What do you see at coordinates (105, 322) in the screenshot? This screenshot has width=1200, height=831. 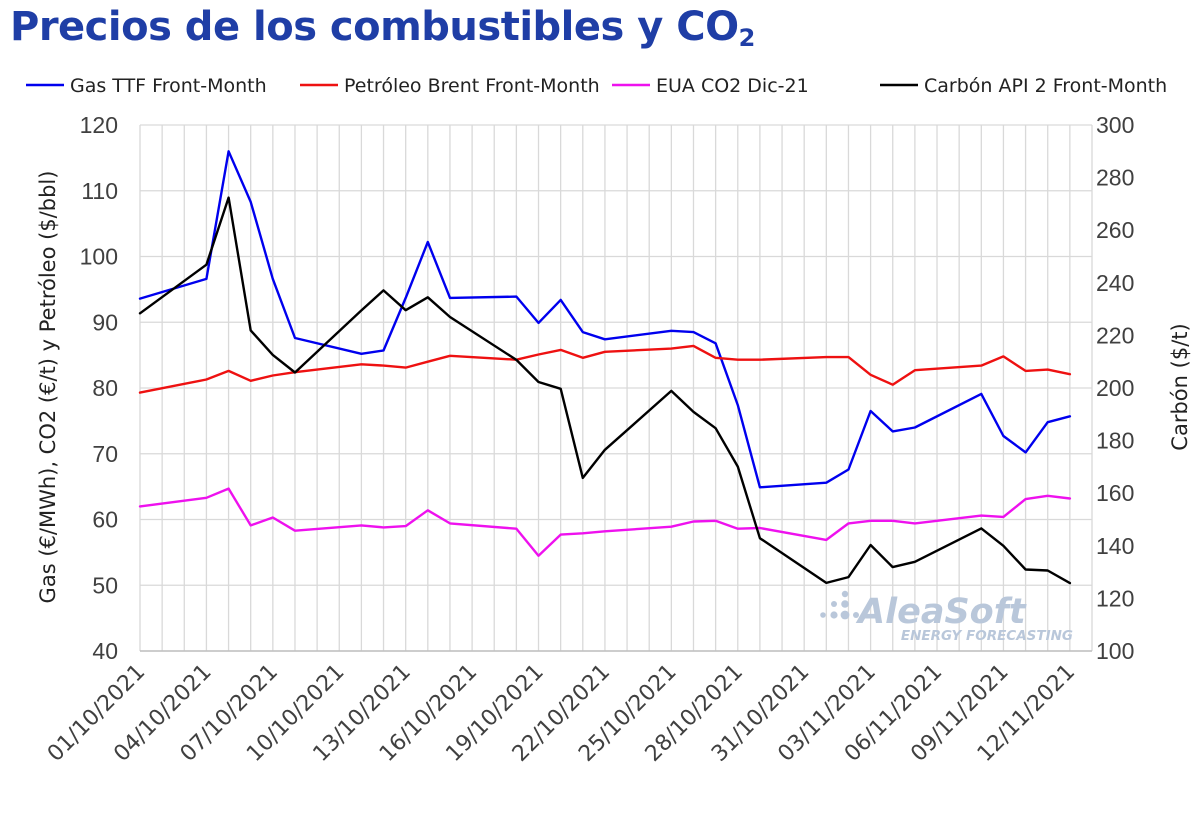 I see `y-left-tick-label: 90` at bounding box center [105, 322].